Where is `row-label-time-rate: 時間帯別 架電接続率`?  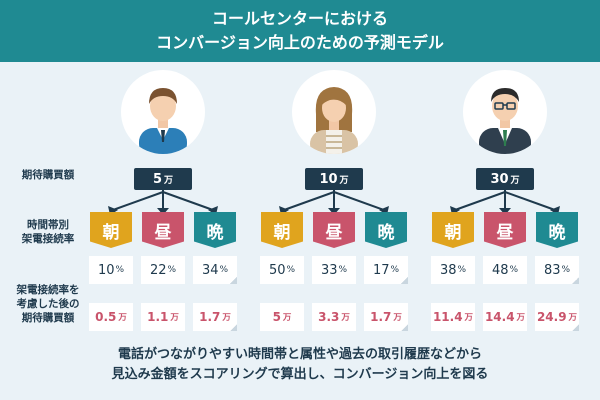
row-label-time-rate: 時間帯別 架電接続率 is located at coordinates (48, 232).